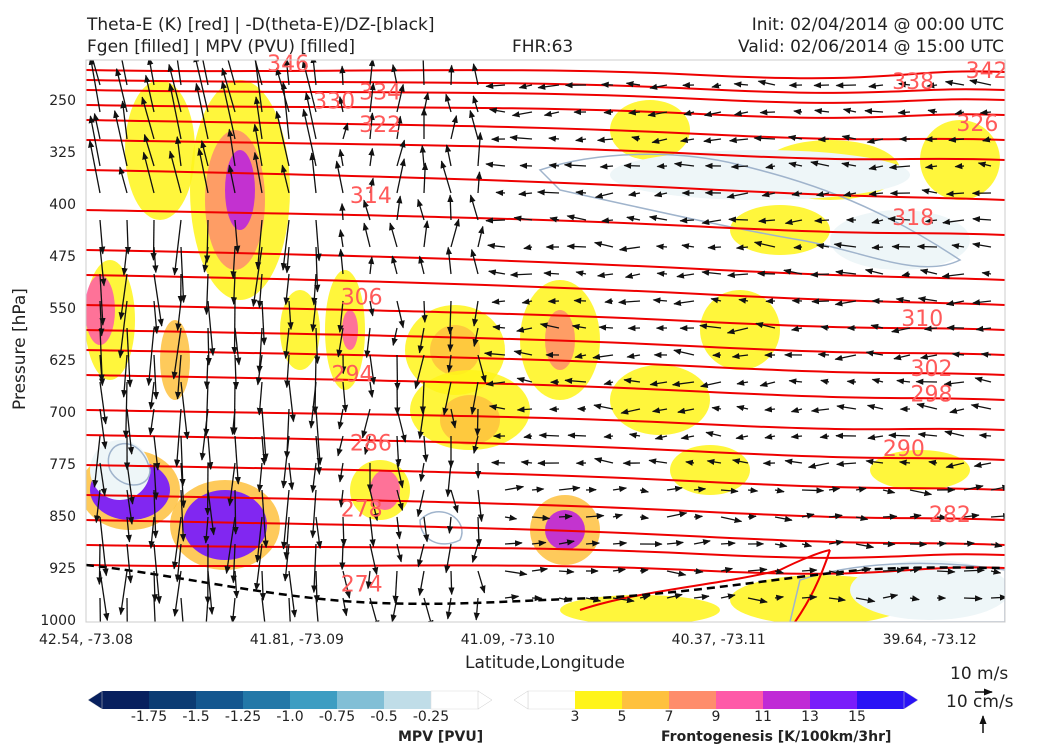 This screenshot has width=1050, height=750. I want to click on y-tick-label: 625, so click(62, 360).